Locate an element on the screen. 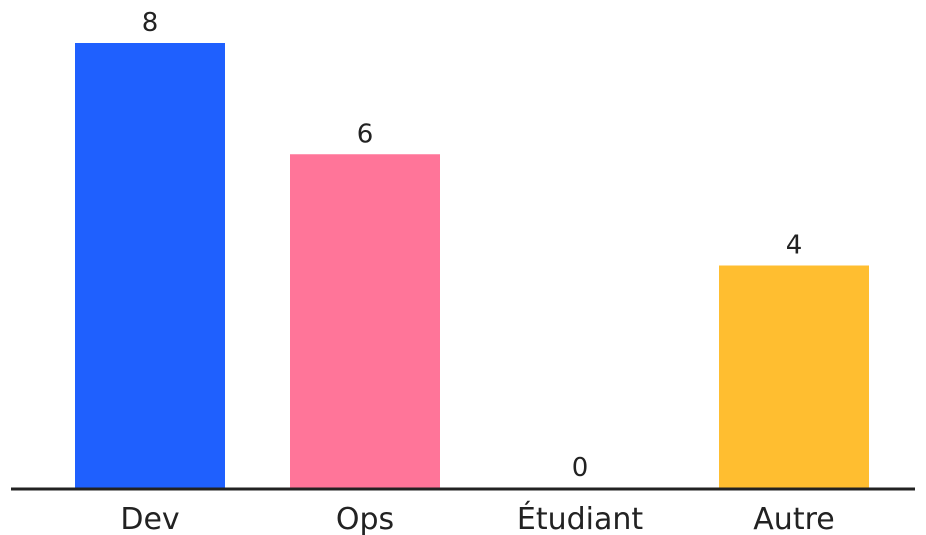 This screenshot has width=926, height=535. category-label-etudiant: Étudiant is located at coordinates (580, 518).